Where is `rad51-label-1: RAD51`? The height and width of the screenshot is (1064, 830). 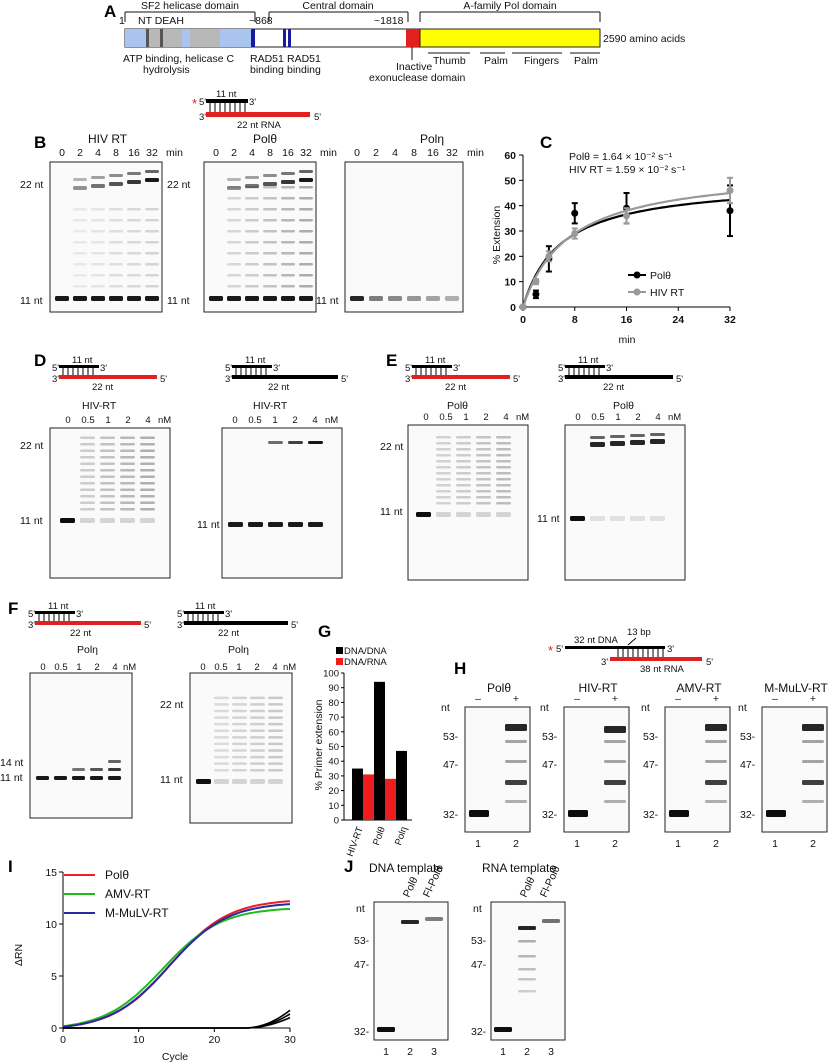 rad51-label-1: RAD51 is located at coordinates (267, 59).